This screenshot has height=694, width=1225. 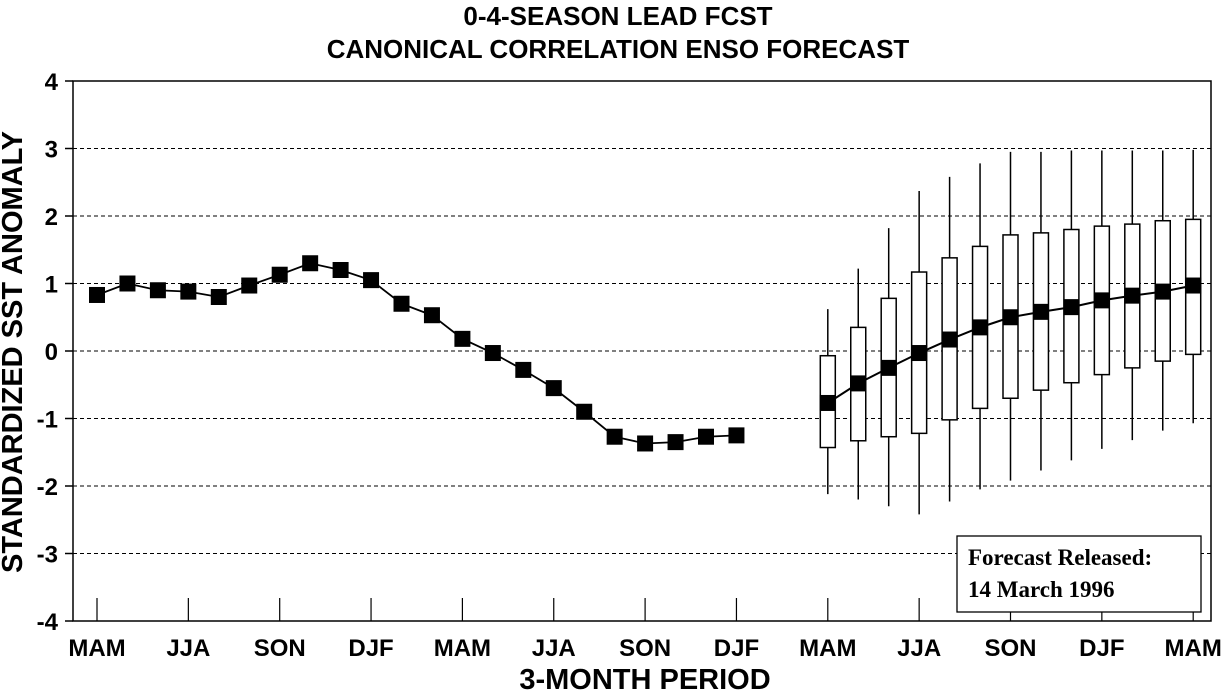 I want to click on y-tick-label: 4, so click(x=52, y=82).